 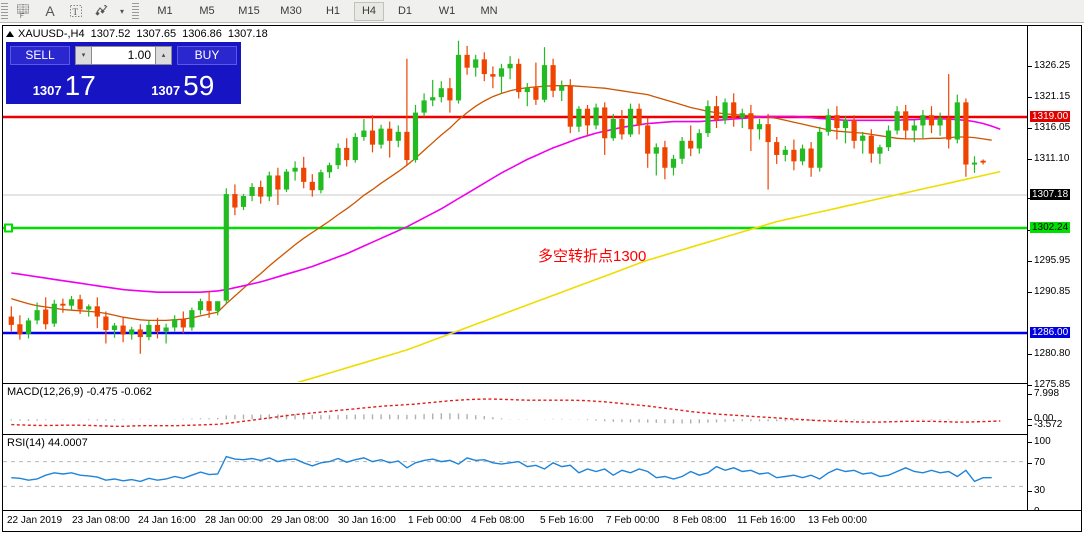 I want to click on timeframe-mn-label: MN, so click(x=489, y=11).